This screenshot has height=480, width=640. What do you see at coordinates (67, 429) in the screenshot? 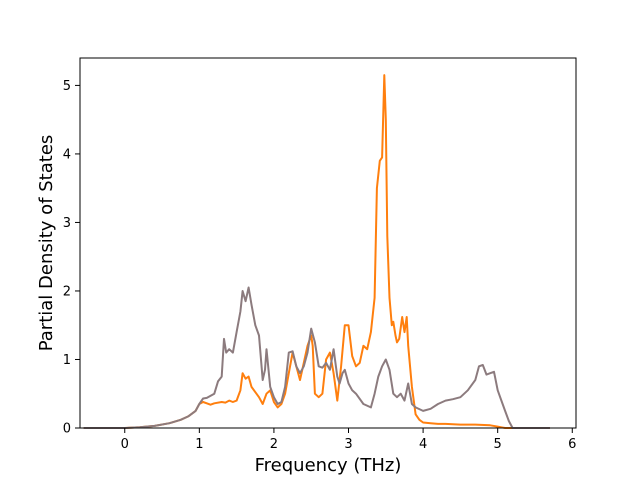
I see `y-tick-label: 0` at bounding box center [67, 429].